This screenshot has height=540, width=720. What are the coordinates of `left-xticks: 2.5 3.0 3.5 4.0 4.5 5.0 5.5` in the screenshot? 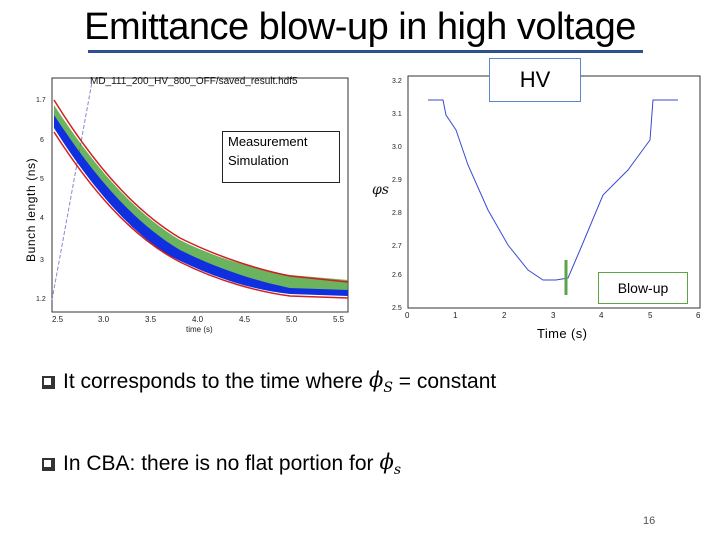 It's located at (198, 319).